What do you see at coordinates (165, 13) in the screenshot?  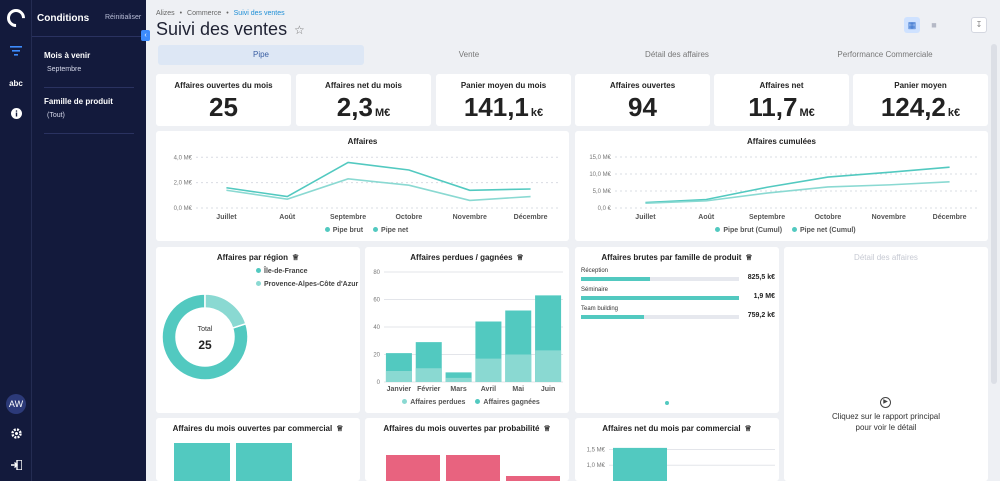 I see `breadcrumb-item: Alizes` at bounding box center [165, 13].